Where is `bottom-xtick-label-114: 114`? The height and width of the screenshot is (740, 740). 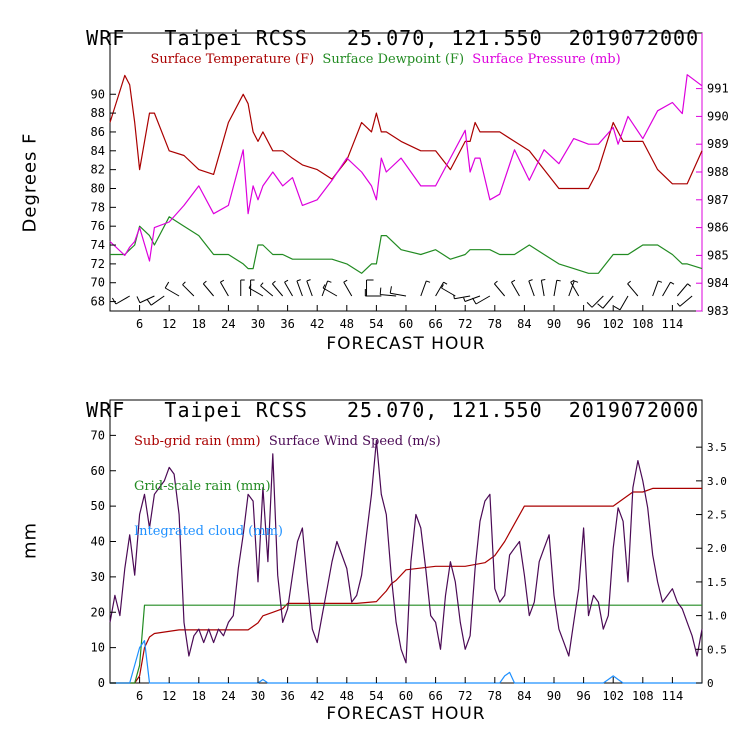
bottom-xtick-label-114: 114 is located at coordinates (673, 696).